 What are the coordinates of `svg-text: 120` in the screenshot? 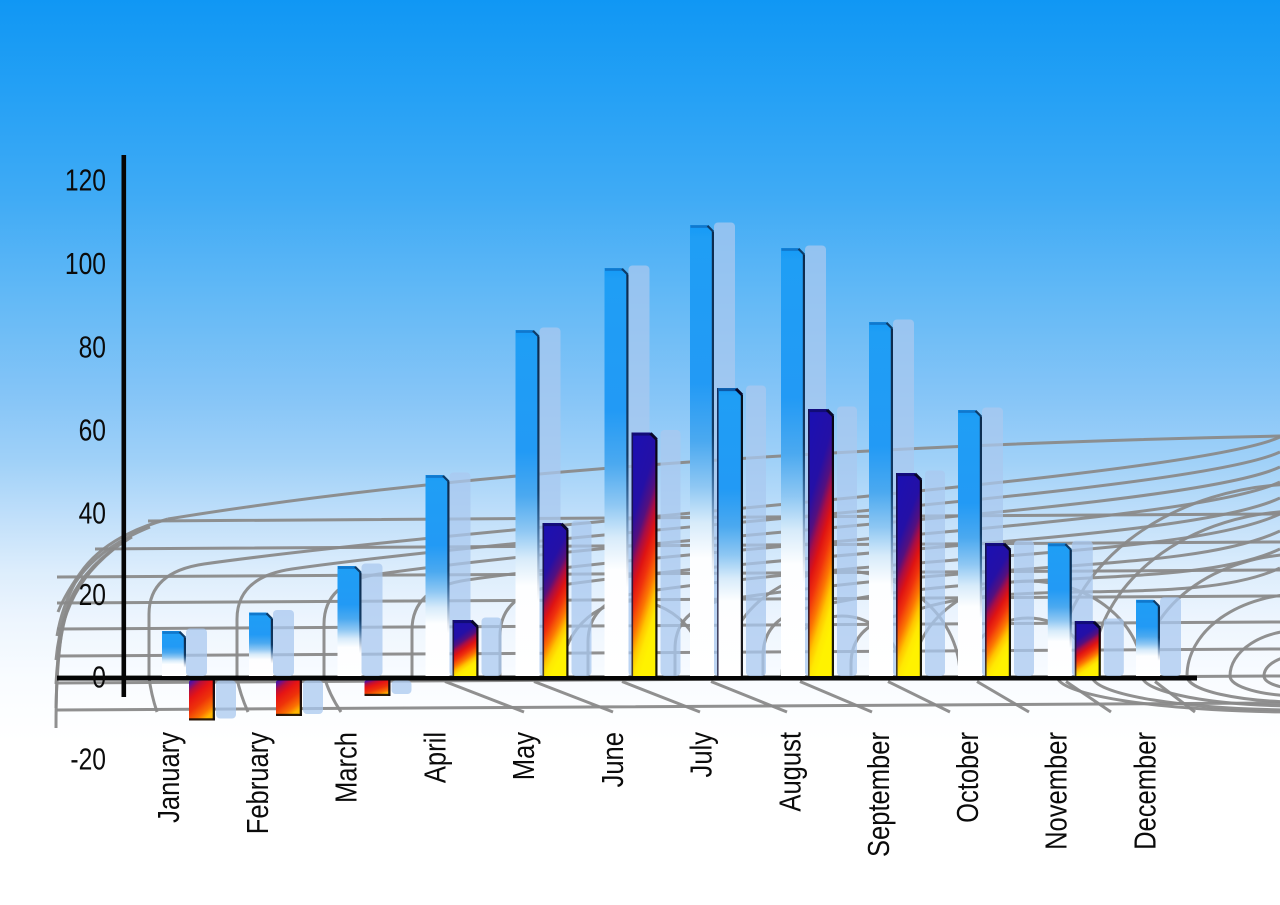 It's located at (85, 180).